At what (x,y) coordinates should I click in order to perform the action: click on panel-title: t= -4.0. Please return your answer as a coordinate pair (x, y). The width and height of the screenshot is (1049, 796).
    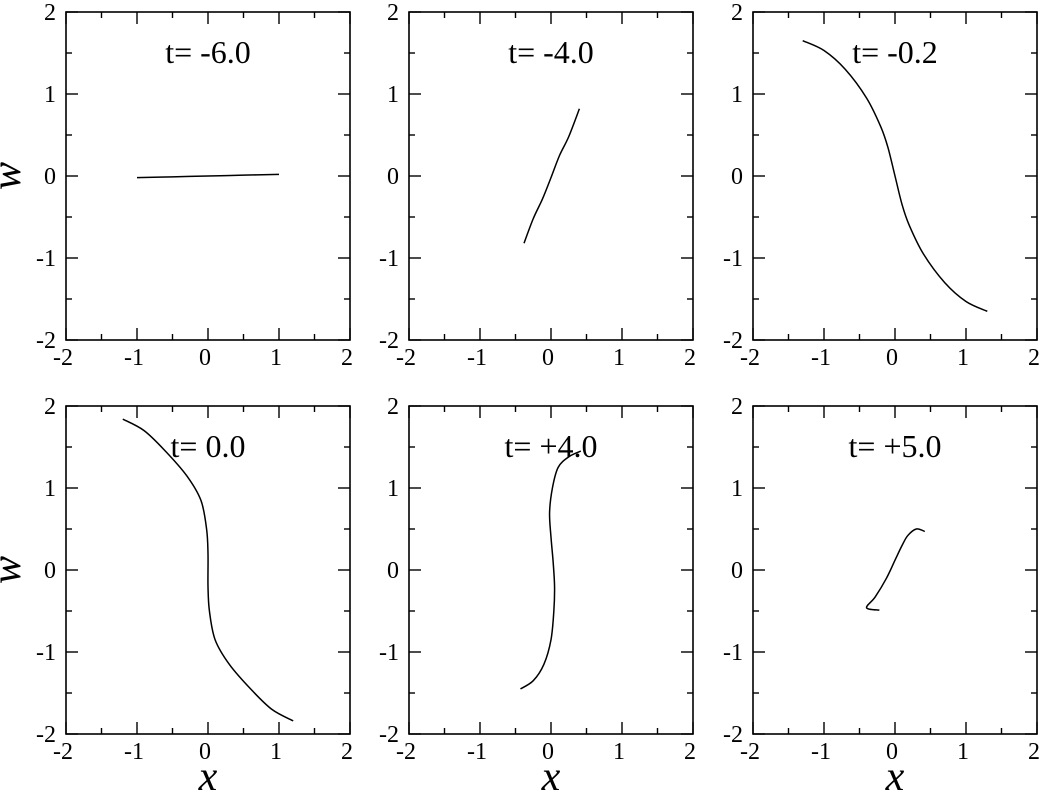
    Looking at the image, I should click on (551, 52).